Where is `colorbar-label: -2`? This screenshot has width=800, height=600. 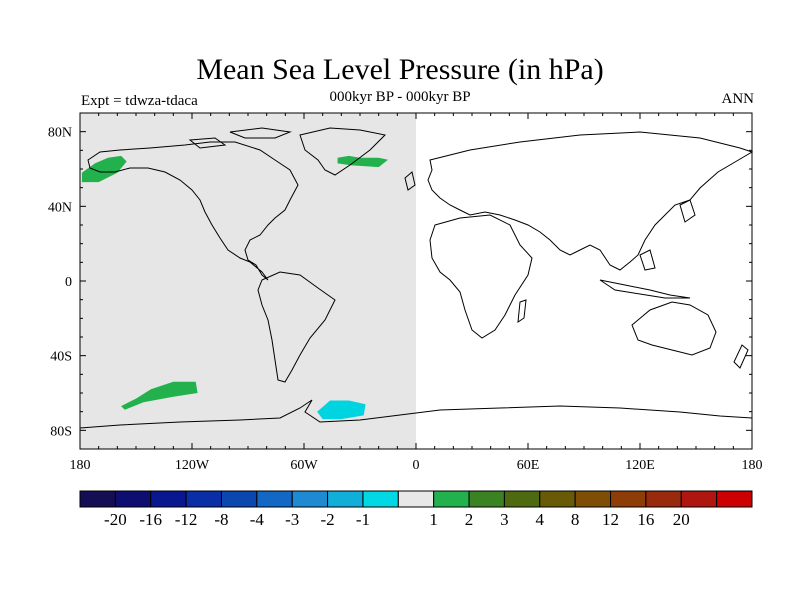
colorbar-label: -2 is located at coordinates (327, 519).